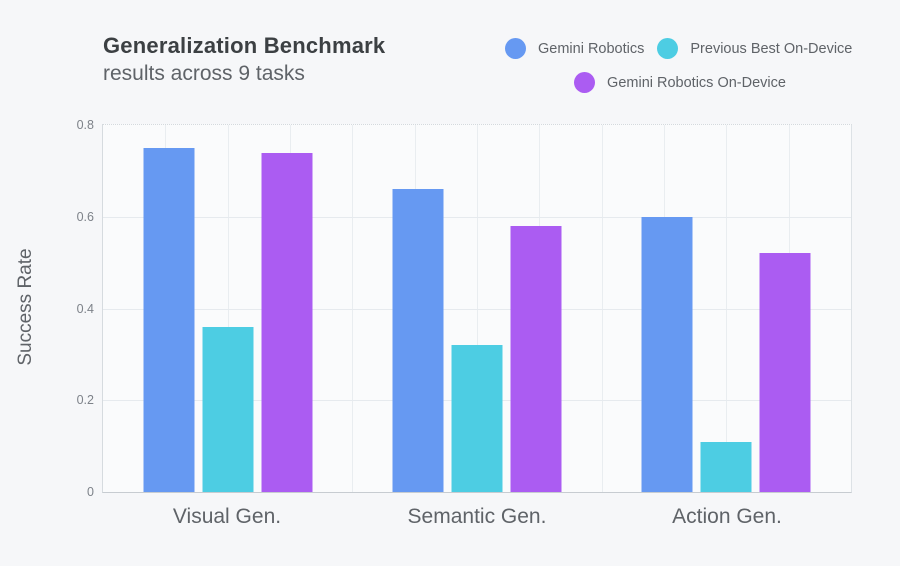  I want to click on y-tick-label: 0.6, so click(85, 216).